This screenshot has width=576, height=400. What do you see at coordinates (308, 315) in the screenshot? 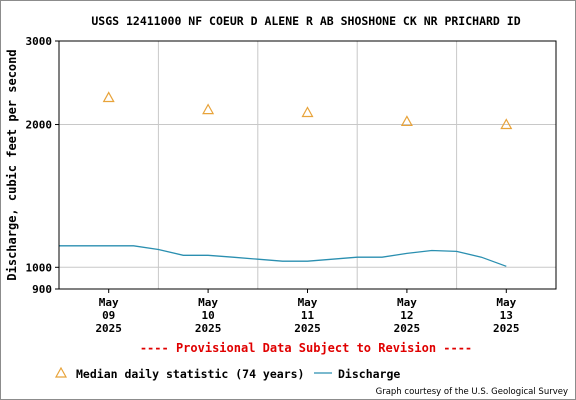
I see `x-tick-day: 11` at bounding box center [308, 315].